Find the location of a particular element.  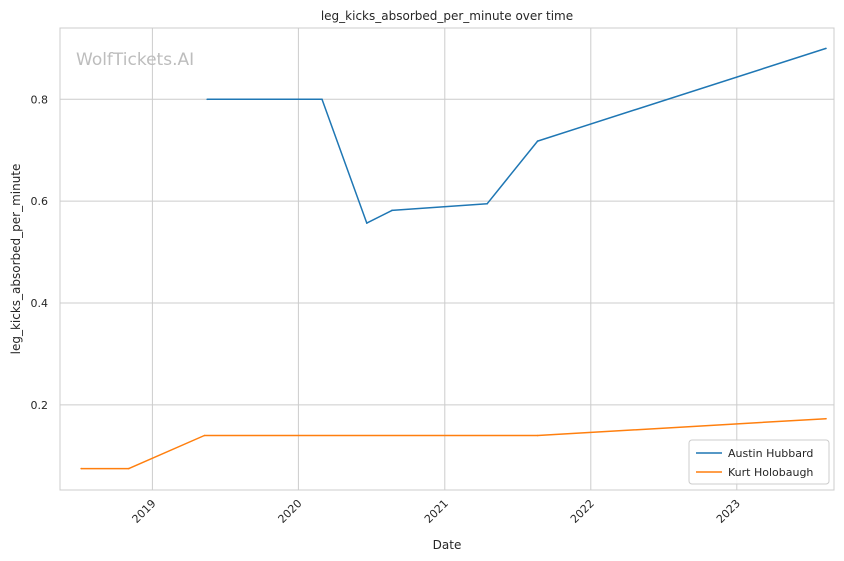

legend-box is located at coordinates (759, 462).